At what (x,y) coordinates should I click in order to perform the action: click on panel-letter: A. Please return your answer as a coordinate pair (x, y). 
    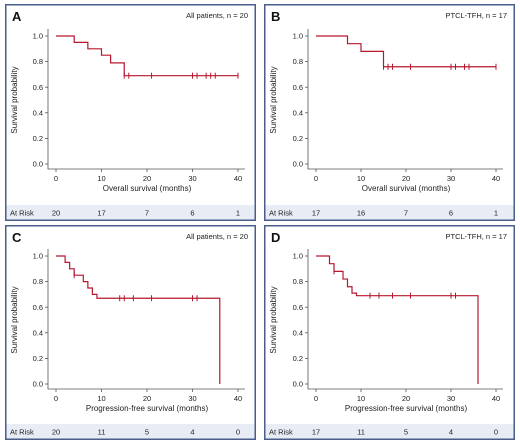
    Looking at the image, I should click on (17, 16).